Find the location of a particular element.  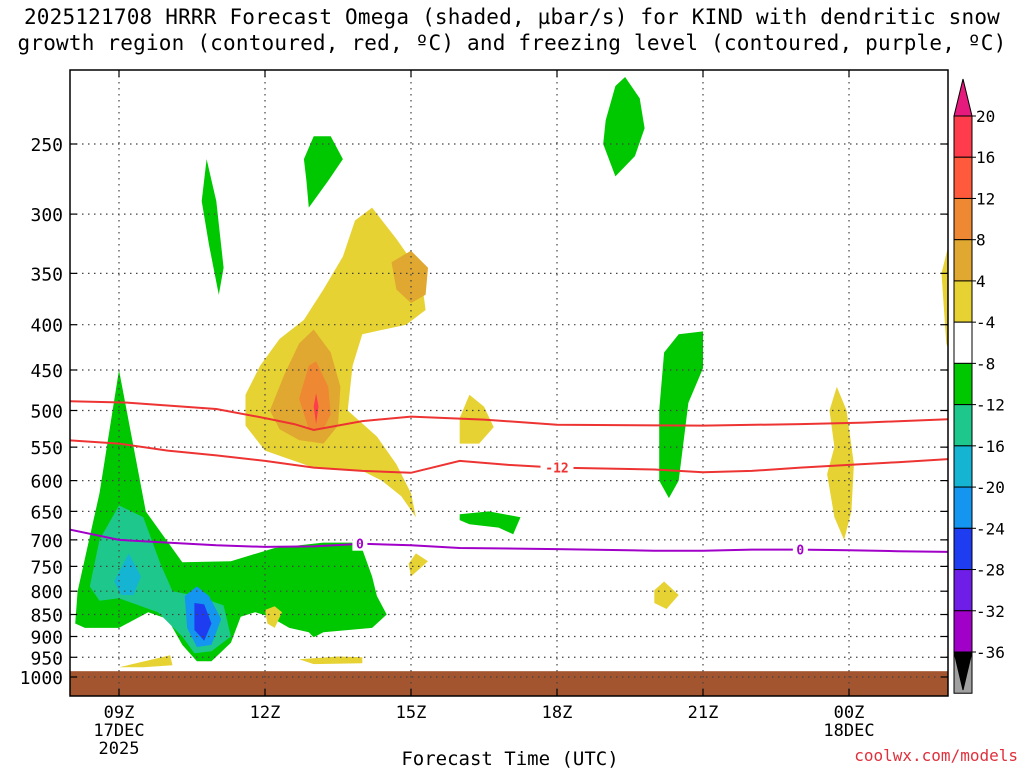

y-tick-label: 750 is located at coordinates (46, 567).